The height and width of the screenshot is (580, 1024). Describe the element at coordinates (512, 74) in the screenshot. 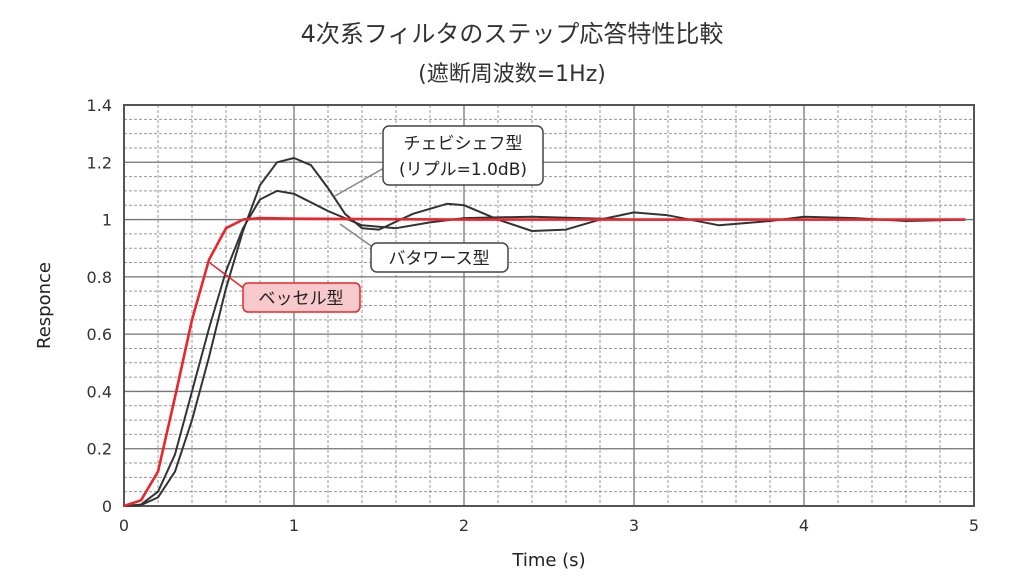

I see `chart-subtitle: (遮断周波数=1Hz)` at that location.